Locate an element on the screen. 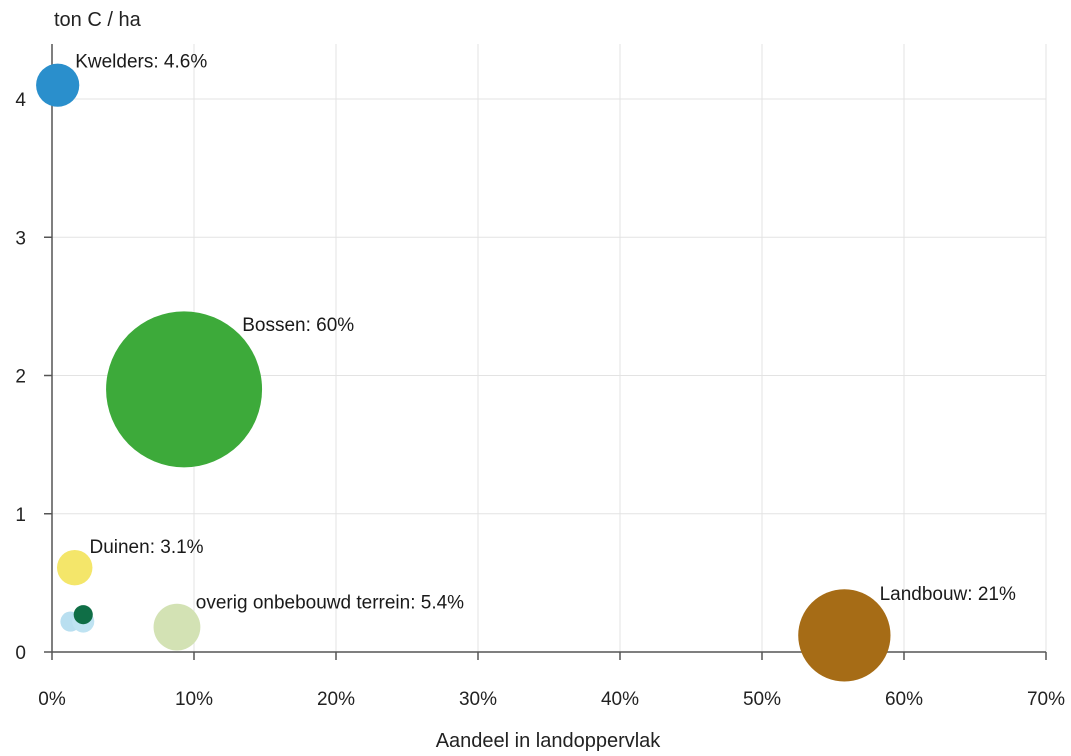 The height and width of the screenshot is (756, 1071). x-axis-ticks: 0% 10% 20% 30% 40% 50% 60% 70% is located at coordinates (551, 681).